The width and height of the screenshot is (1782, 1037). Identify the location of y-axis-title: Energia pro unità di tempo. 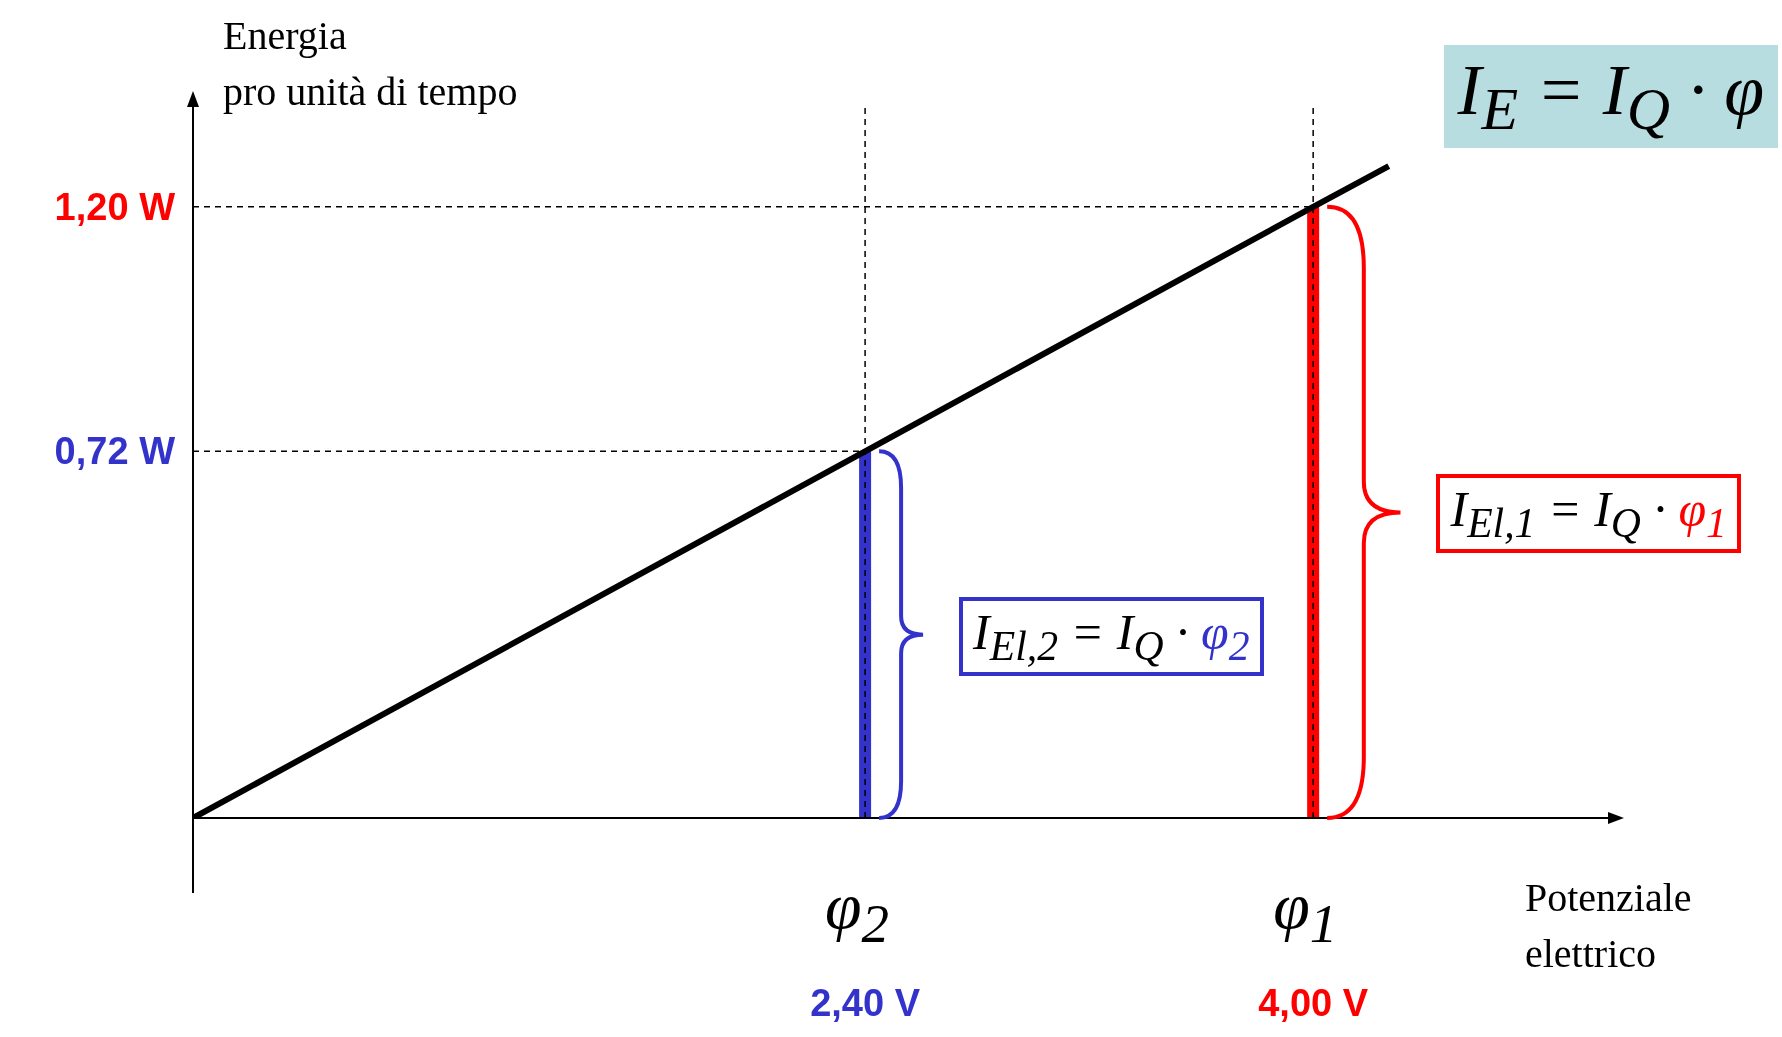
(370, 64).